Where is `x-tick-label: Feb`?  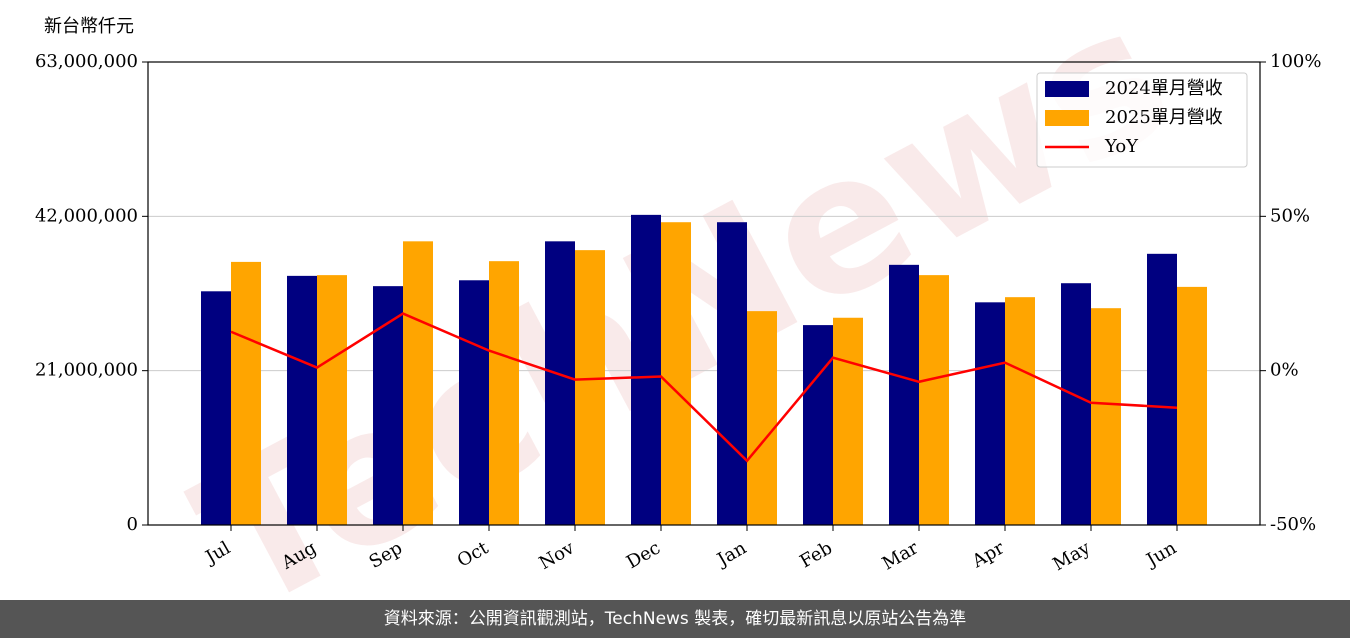
x-tick-label: Feb is located at coordinates (816, 554).